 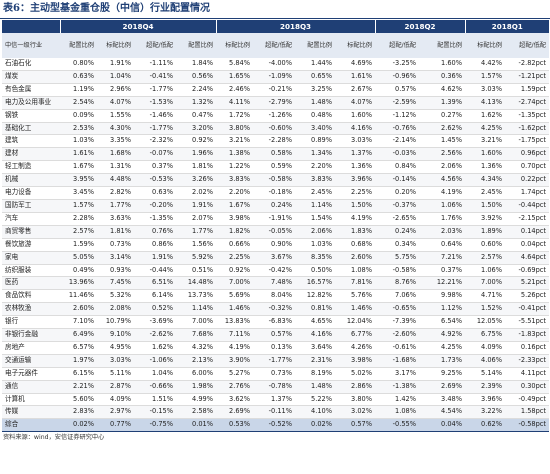 What do you see at coordinates (115, 309) in the screenshot?
I see `value-cell: 2.08%` at bounding box center [115, 309].